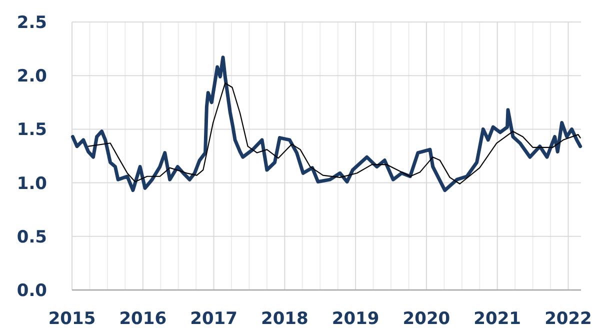 The width and height of the screenshot is (604, 332). Describe the element at coordinates (143, 319) in the screenshot. I see `x-tick-label: 2016` at that location.